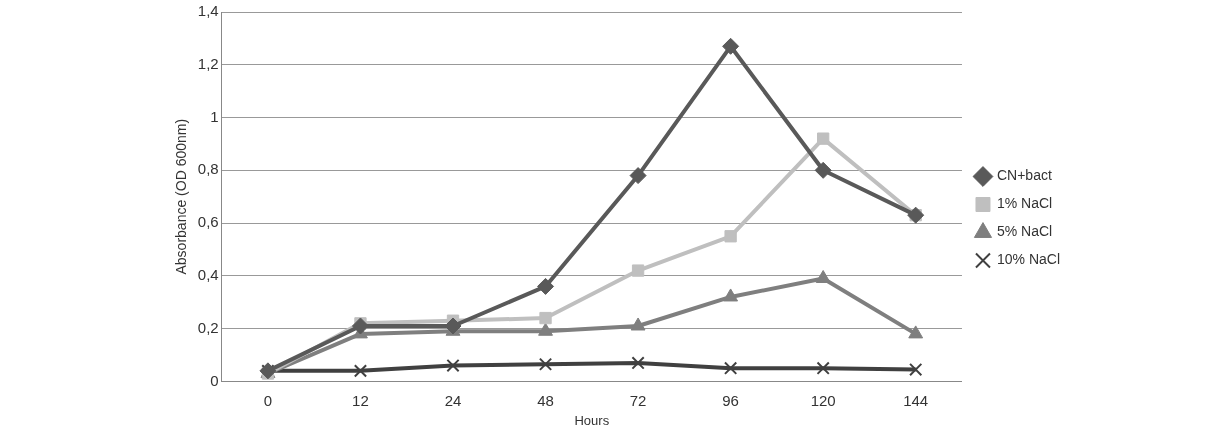 Image resolution: width=1231 pixels, height=429 pixels. Describe the element at coordinates (181, 196) in the screenshot. I see `y-axis-title: Absorbance (OD 600nm)` at that location.